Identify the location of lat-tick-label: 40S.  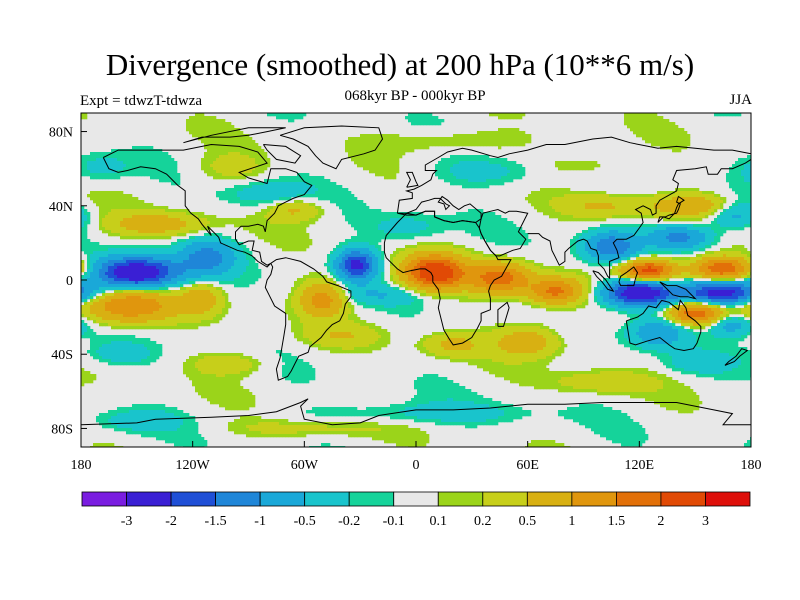
(62, 355).